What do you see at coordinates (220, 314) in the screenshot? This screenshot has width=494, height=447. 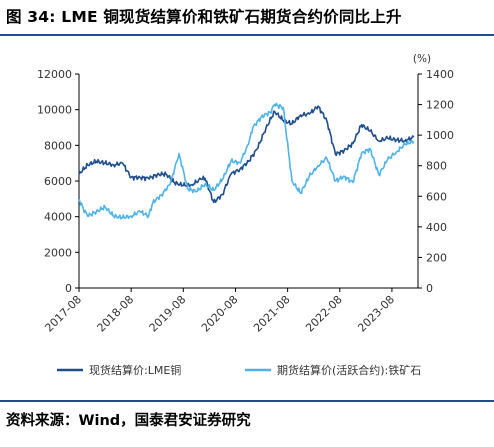 I see `x-tick-label: 2020-08` at bounding box center [220, 314].